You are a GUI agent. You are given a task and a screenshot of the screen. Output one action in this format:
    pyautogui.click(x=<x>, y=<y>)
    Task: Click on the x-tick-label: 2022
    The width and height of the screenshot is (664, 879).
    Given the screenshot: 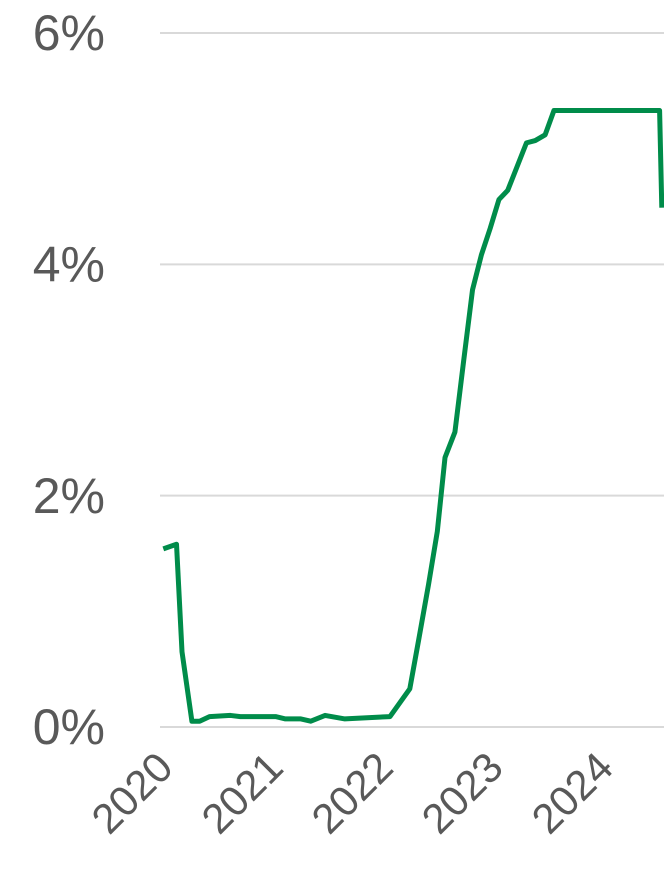 What is the action you would take?
    pyautogui.click(x=351, y=792)
    